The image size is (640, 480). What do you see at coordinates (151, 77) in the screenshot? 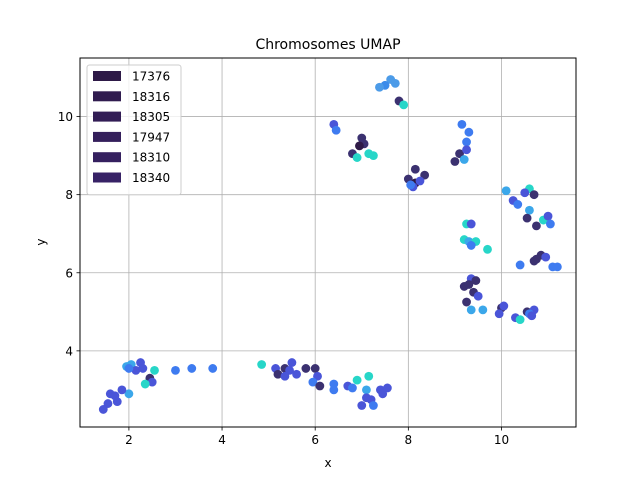
I see `legend-label: 17376` at bounding box center [151, 77].